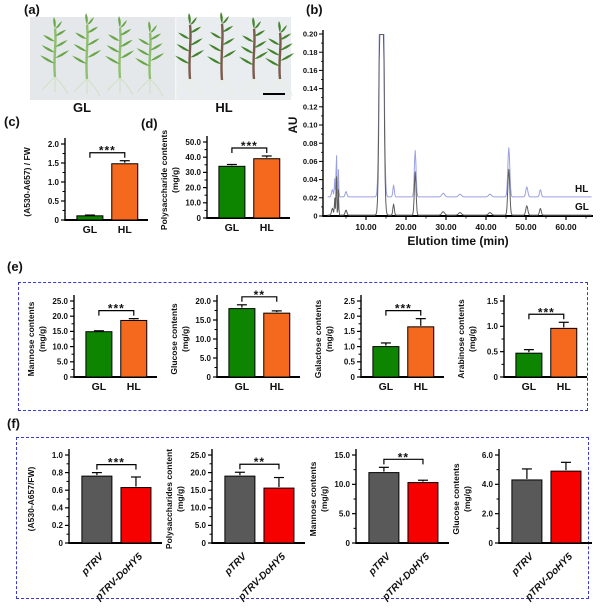 Image resolution: width=600 pixels, height=609 pixels. I want to click on svg-text: Mannose contents, so click(313, 498).